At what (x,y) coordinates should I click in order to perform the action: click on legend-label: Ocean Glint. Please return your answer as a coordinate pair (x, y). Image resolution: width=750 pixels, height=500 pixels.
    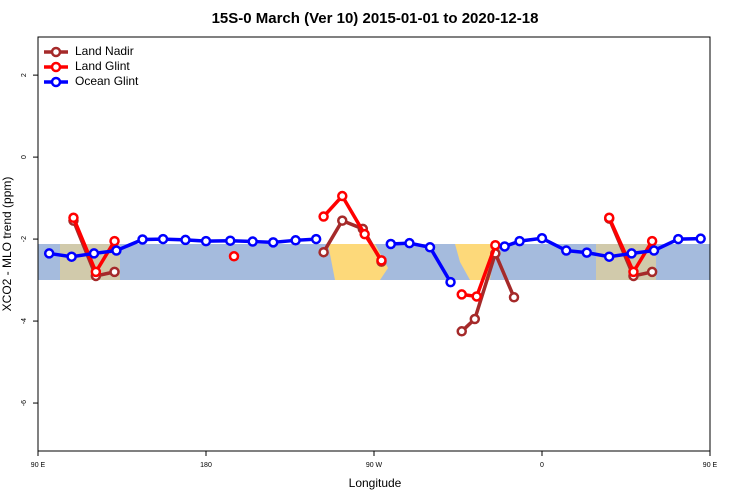
    Looking at the image, I should click on (107, 81).